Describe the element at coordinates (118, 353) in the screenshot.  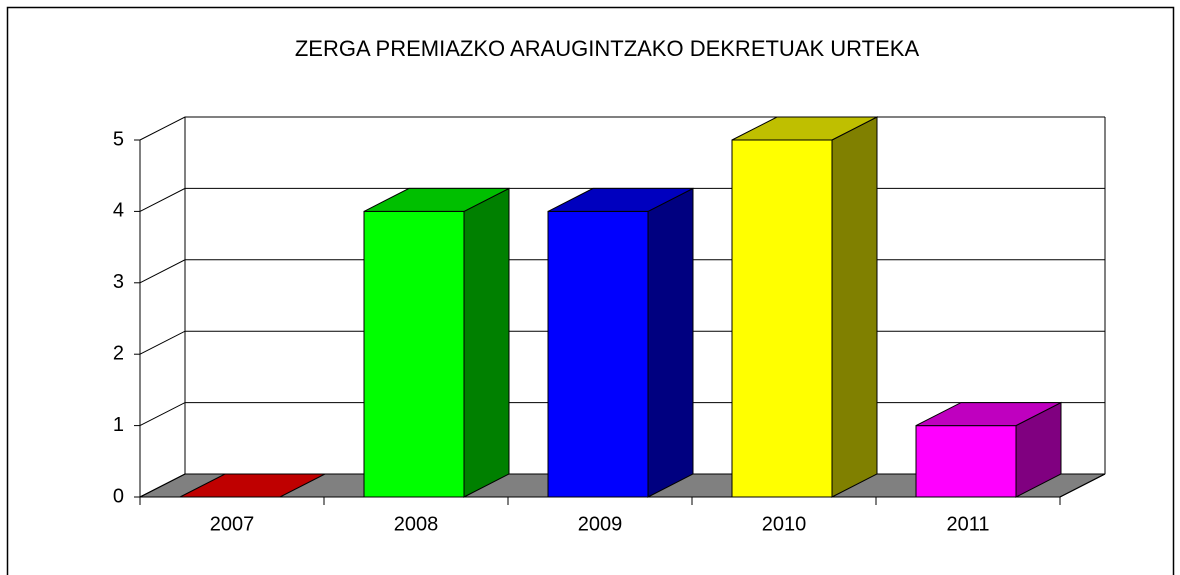
I see `y-tick-label: 2` at that location.